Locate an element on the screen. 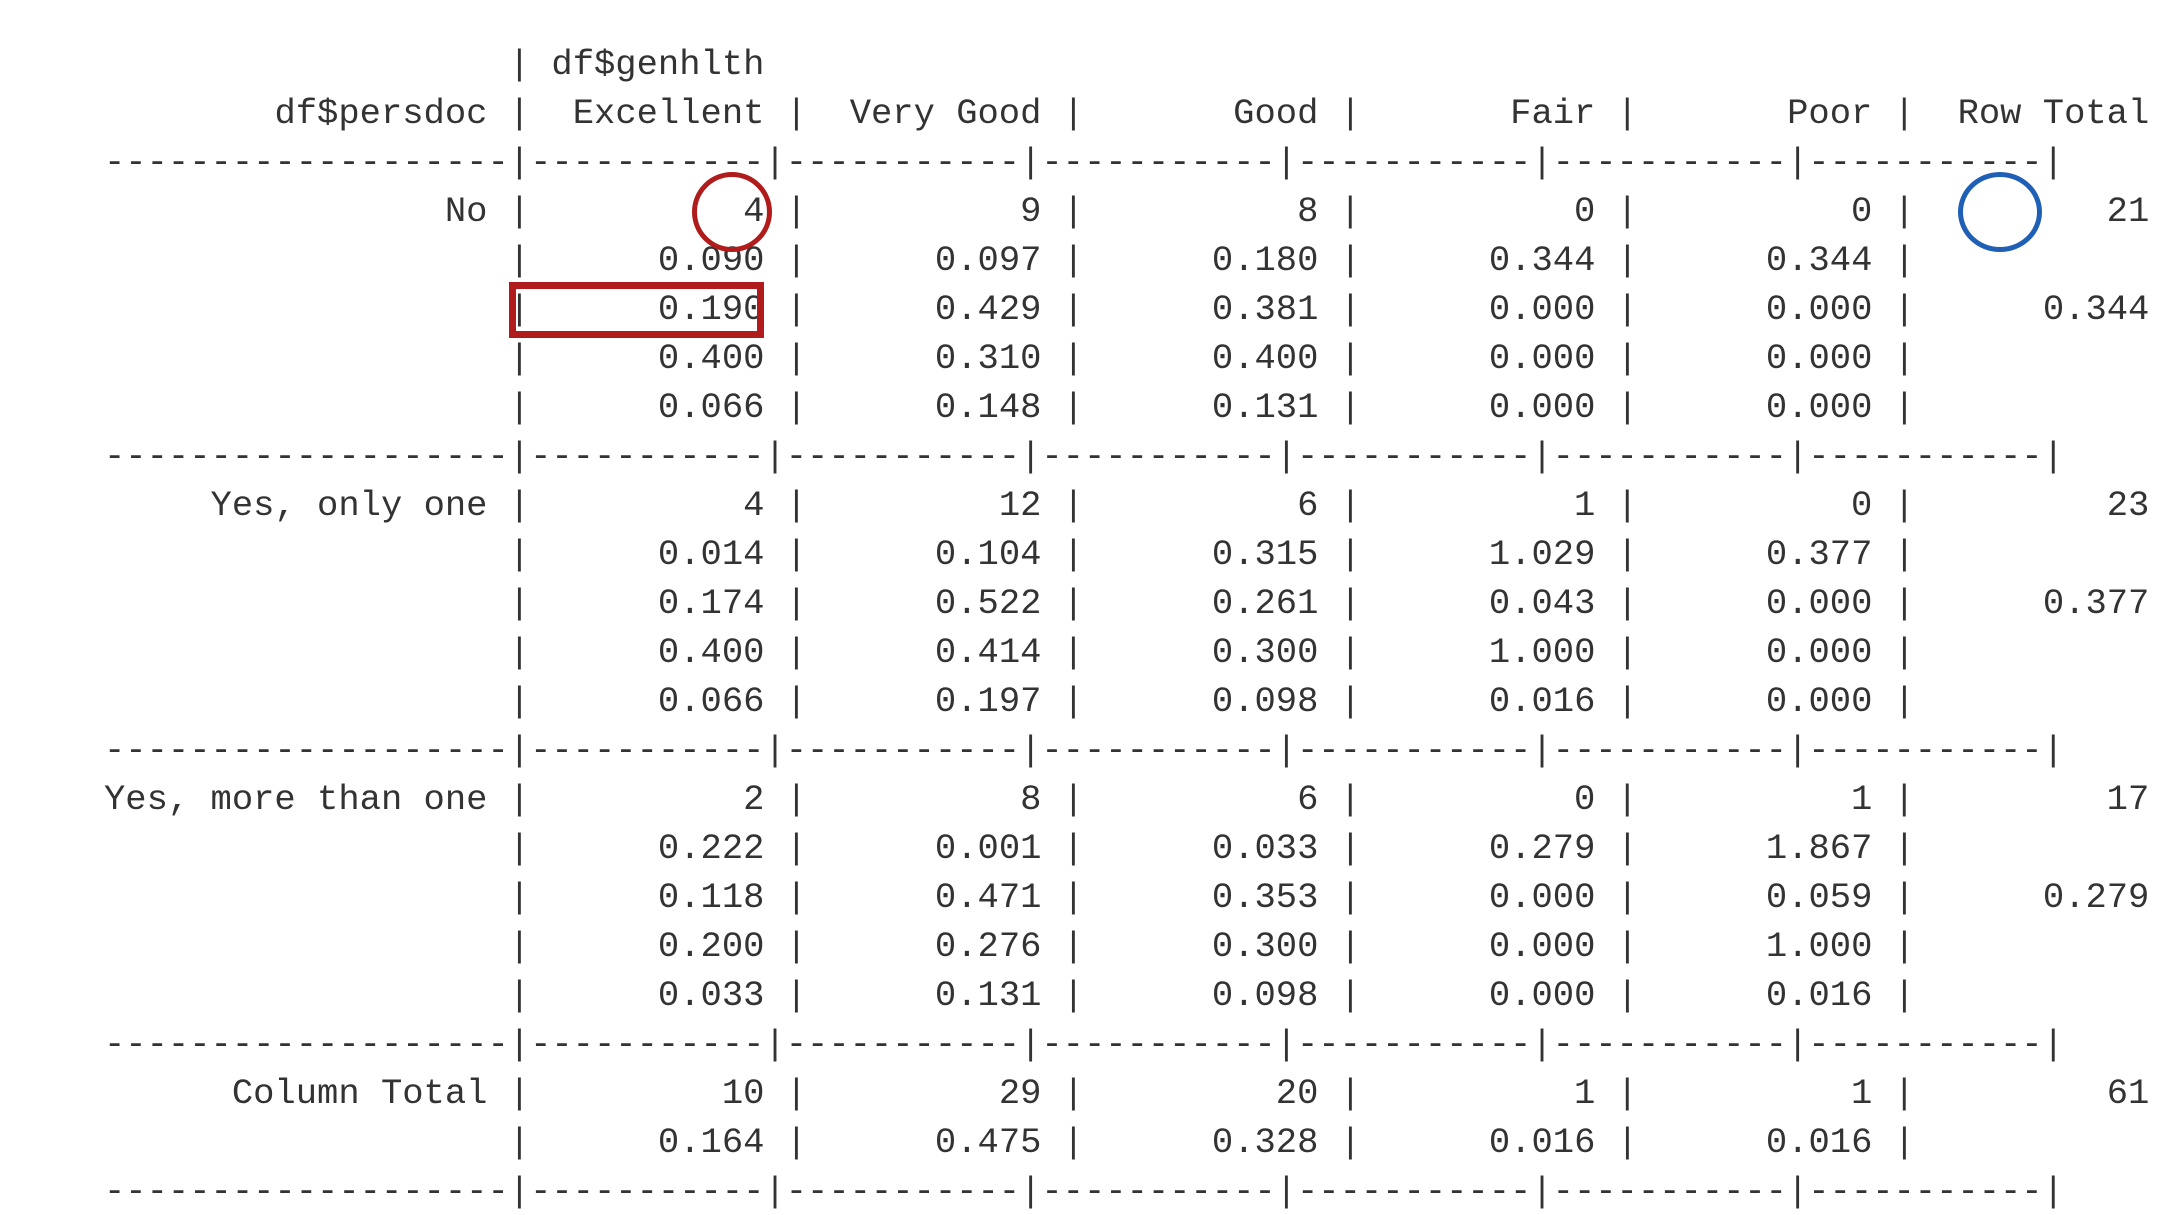 The height and width of the screenshot is (1215, 2160). cell: 20 is located at coordinates (1297, 1093).